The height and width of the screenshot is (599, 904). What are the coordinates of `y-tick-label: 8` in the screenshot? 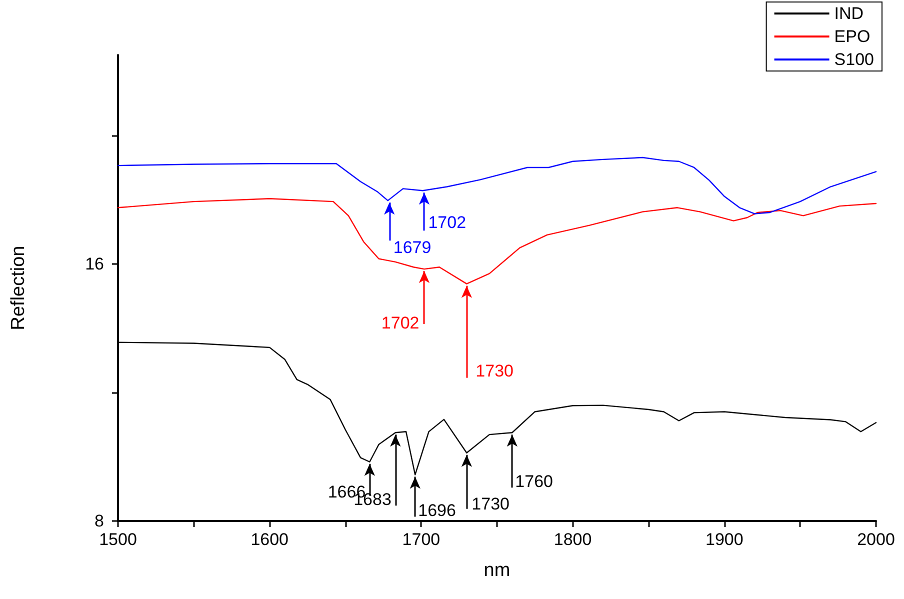 It's located at (99, 521).